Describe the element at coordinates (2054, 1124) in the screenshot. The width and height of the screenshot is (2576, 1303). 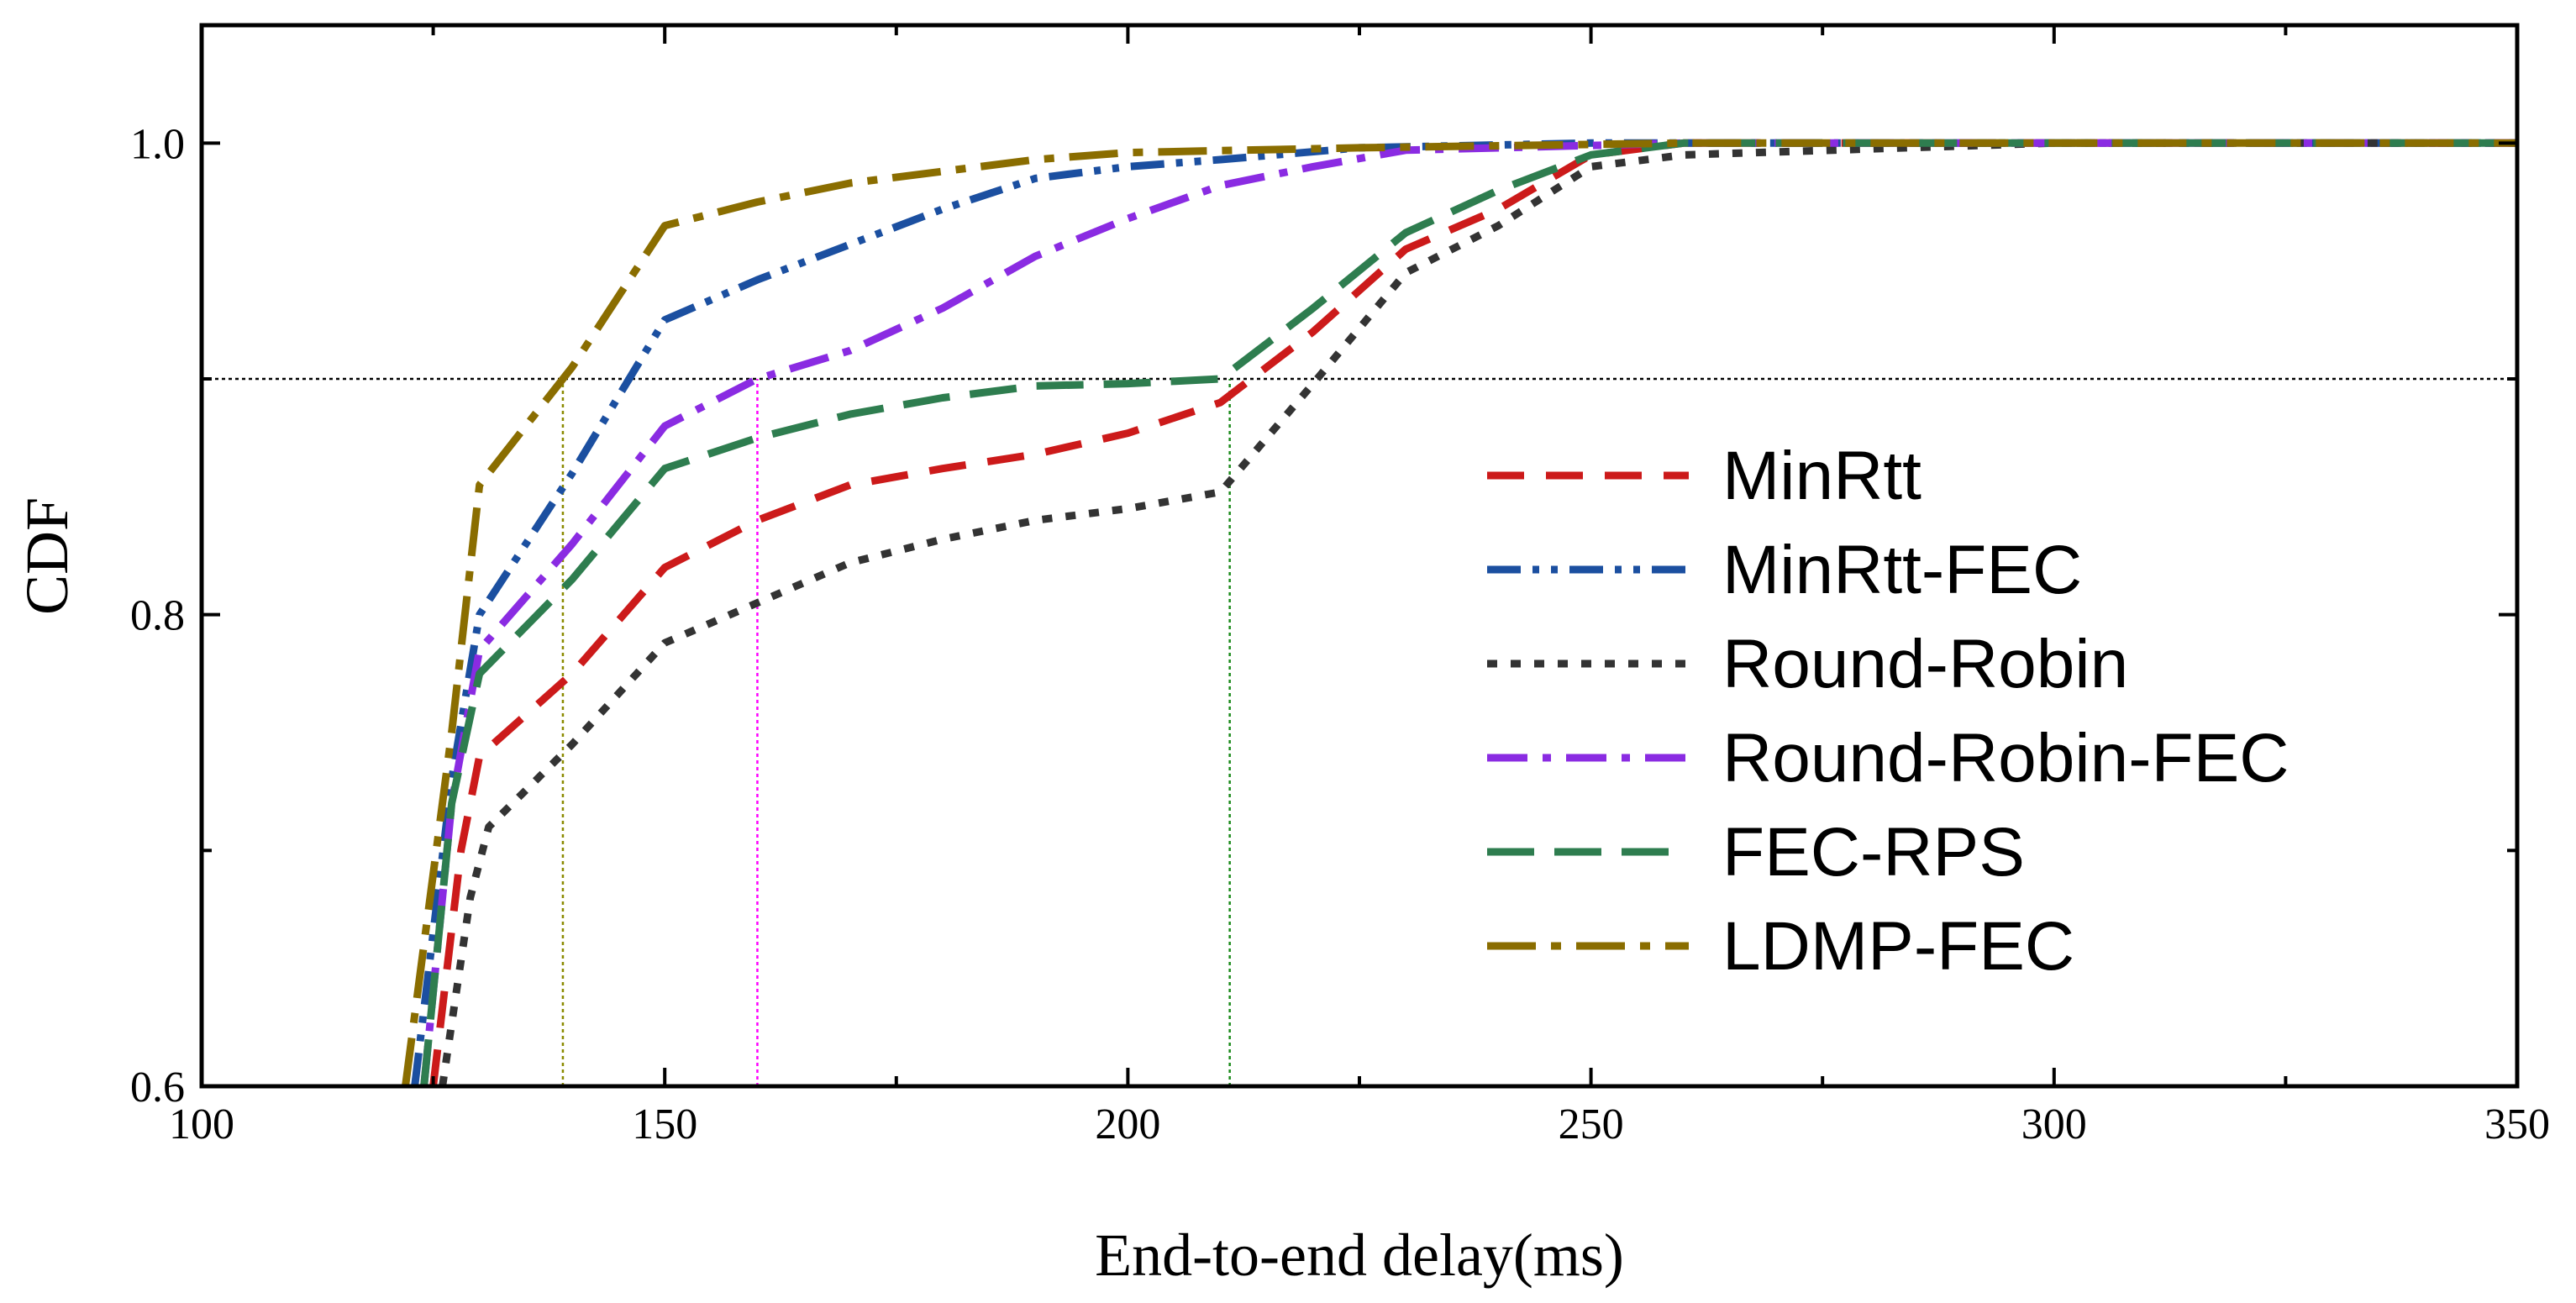
I see `x-tick-label: 300` at that location.